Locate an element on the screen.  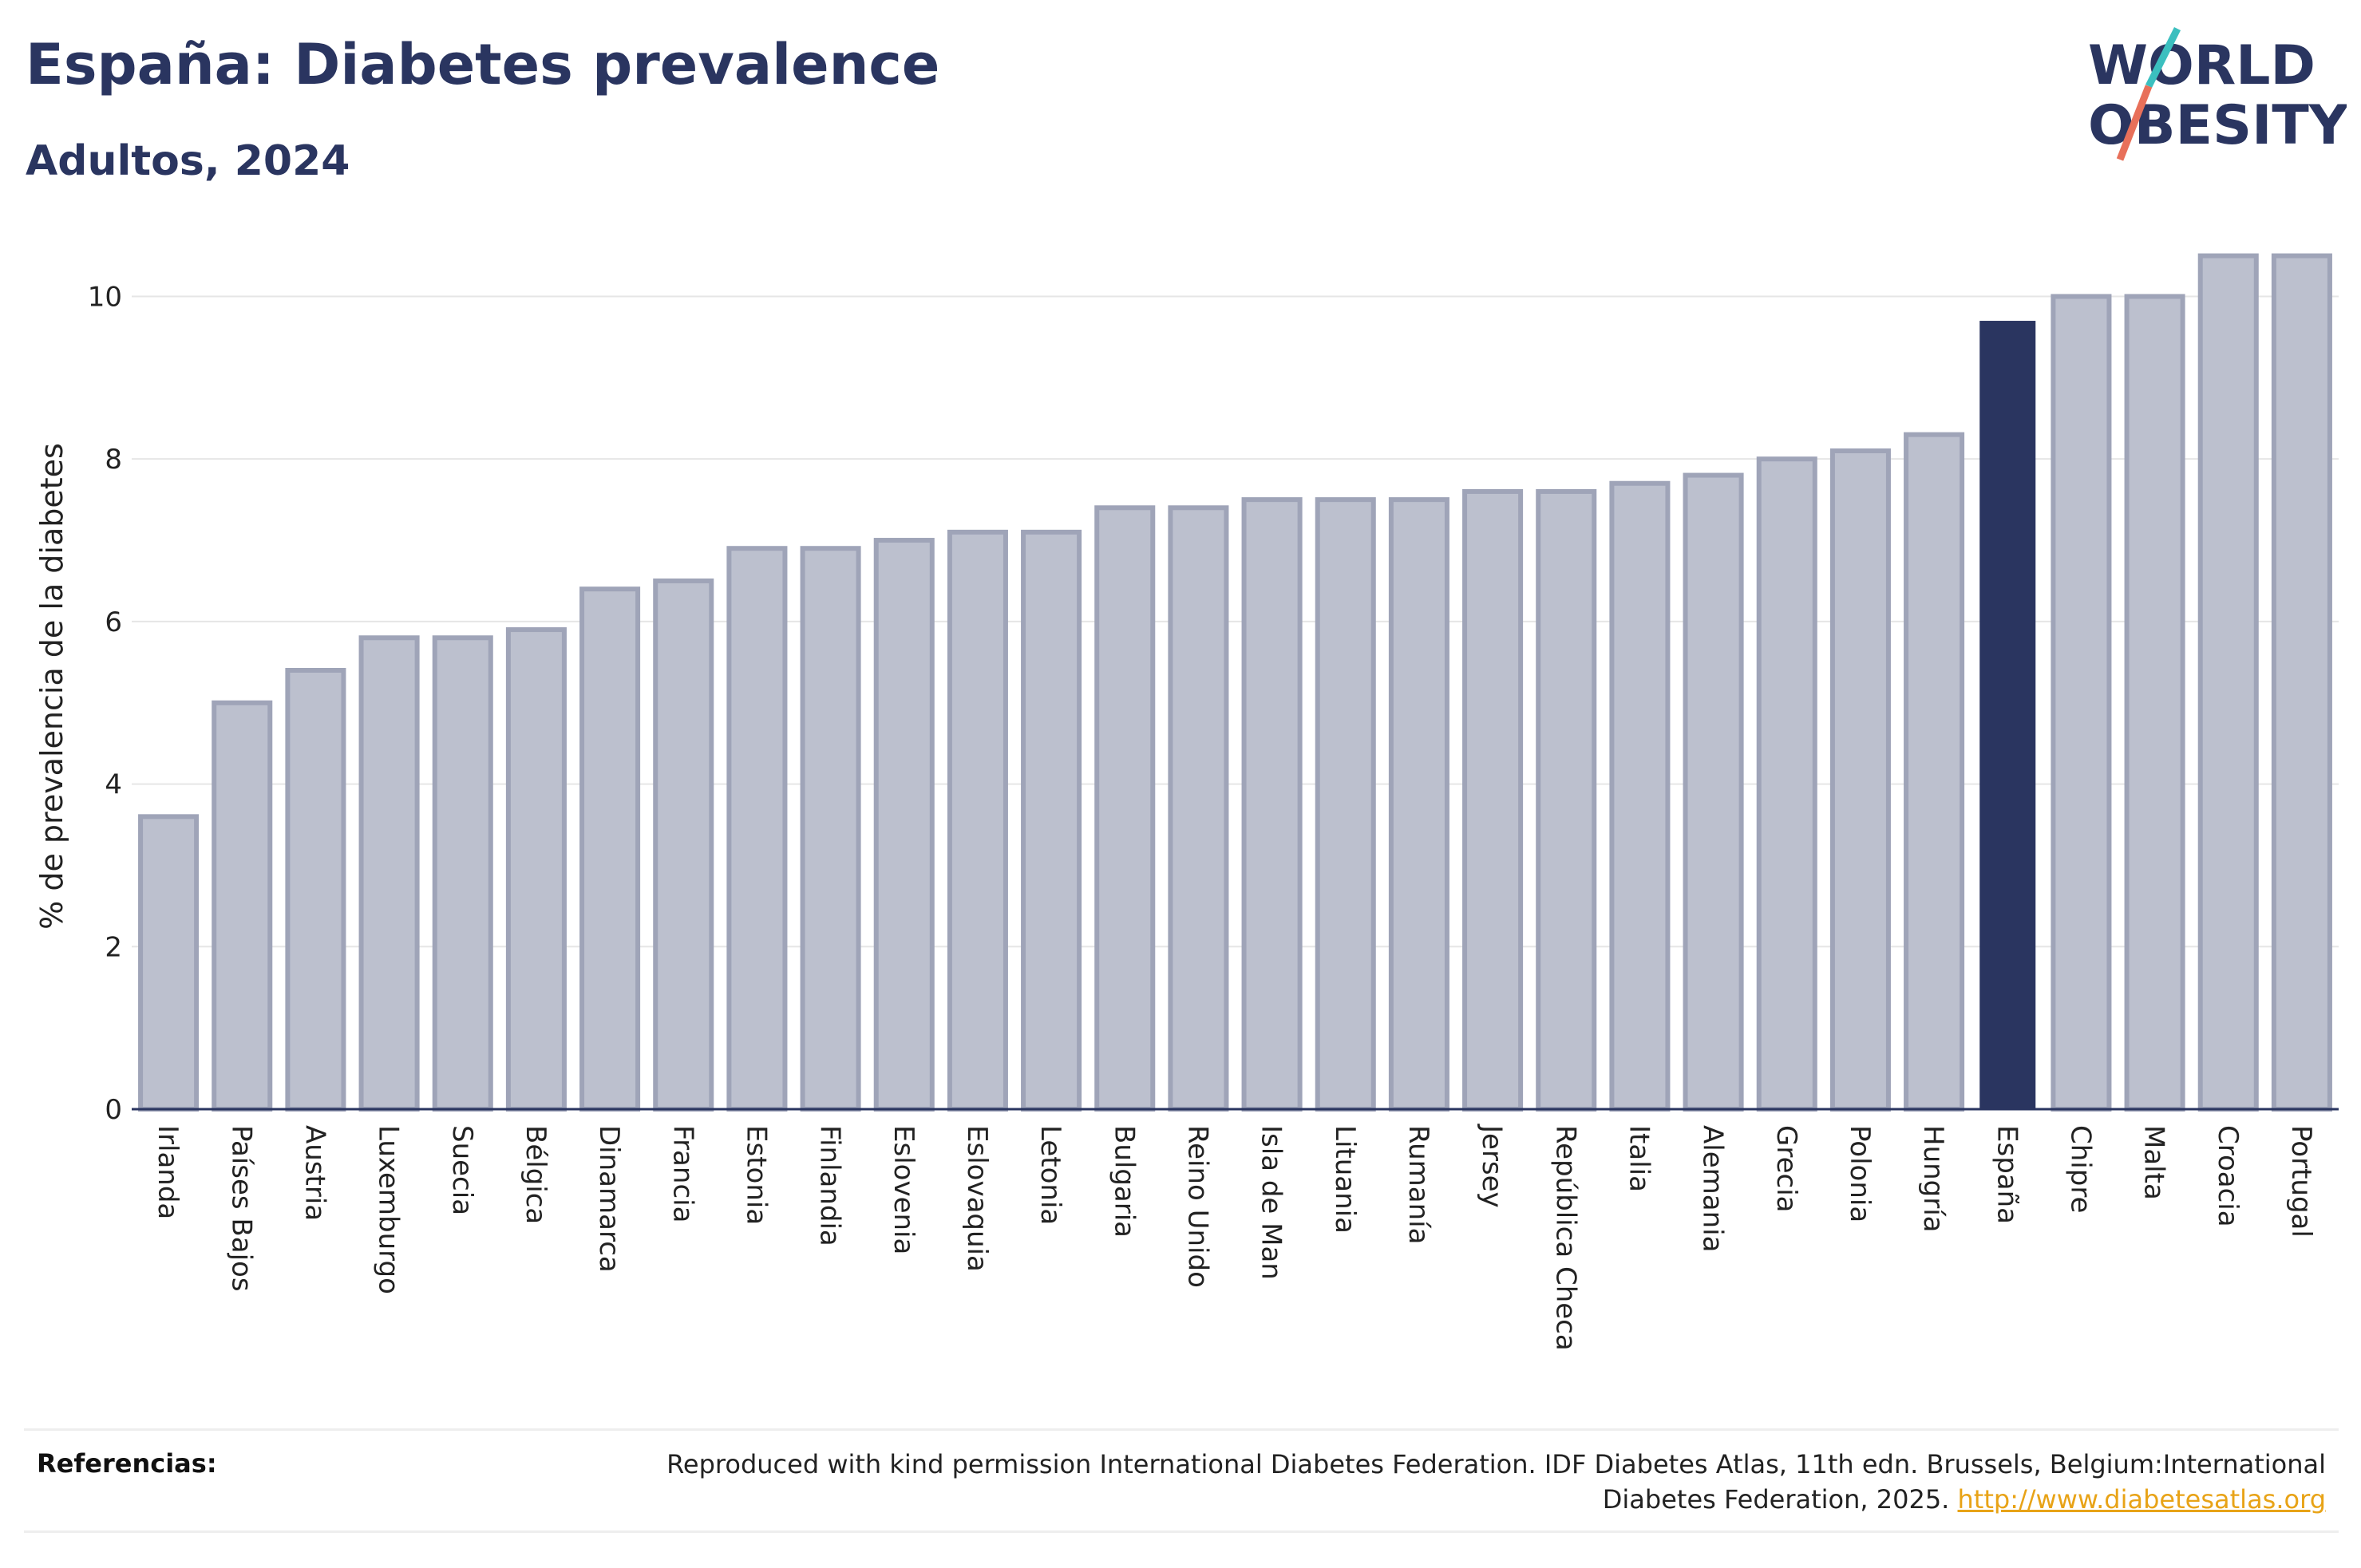
bar-bulgaria is located at coordinates (1125, 808).